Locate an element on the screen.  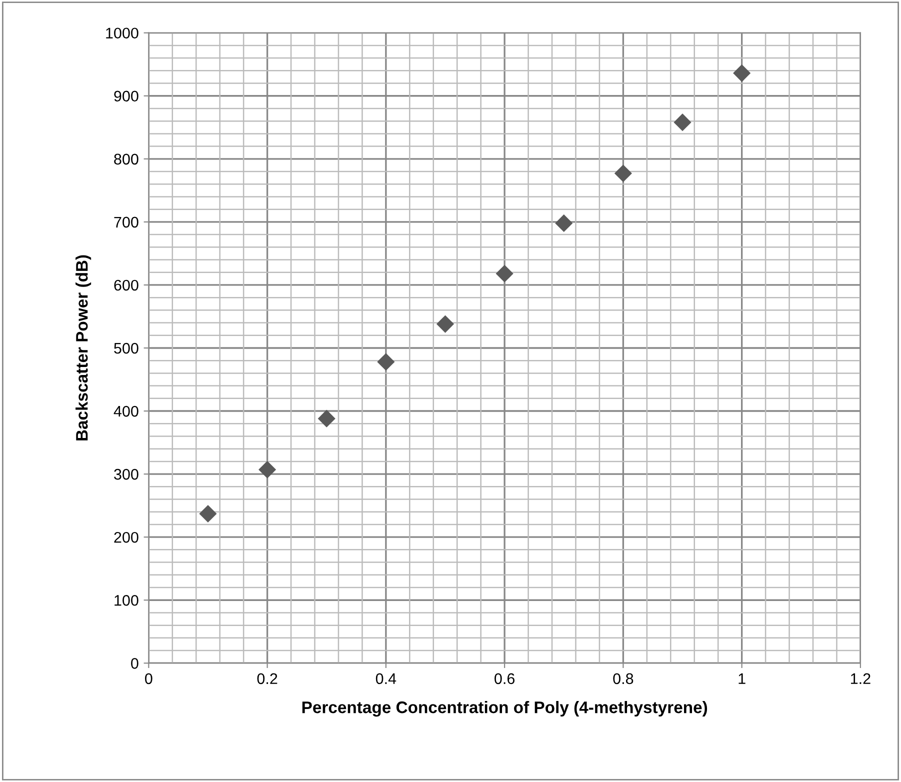
x-tick-label: 0.8 is located at coordinates (623, 678).